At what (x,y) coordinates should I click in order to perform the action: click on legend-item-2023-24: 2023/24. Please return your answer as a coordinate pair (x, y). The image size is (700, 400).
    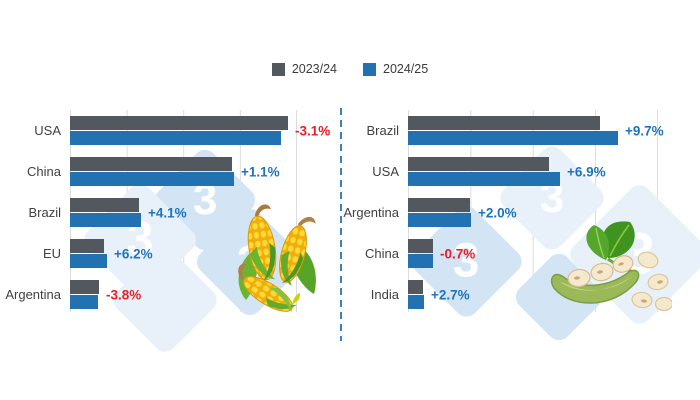
    Looking at the image, I should click on (304, 69).